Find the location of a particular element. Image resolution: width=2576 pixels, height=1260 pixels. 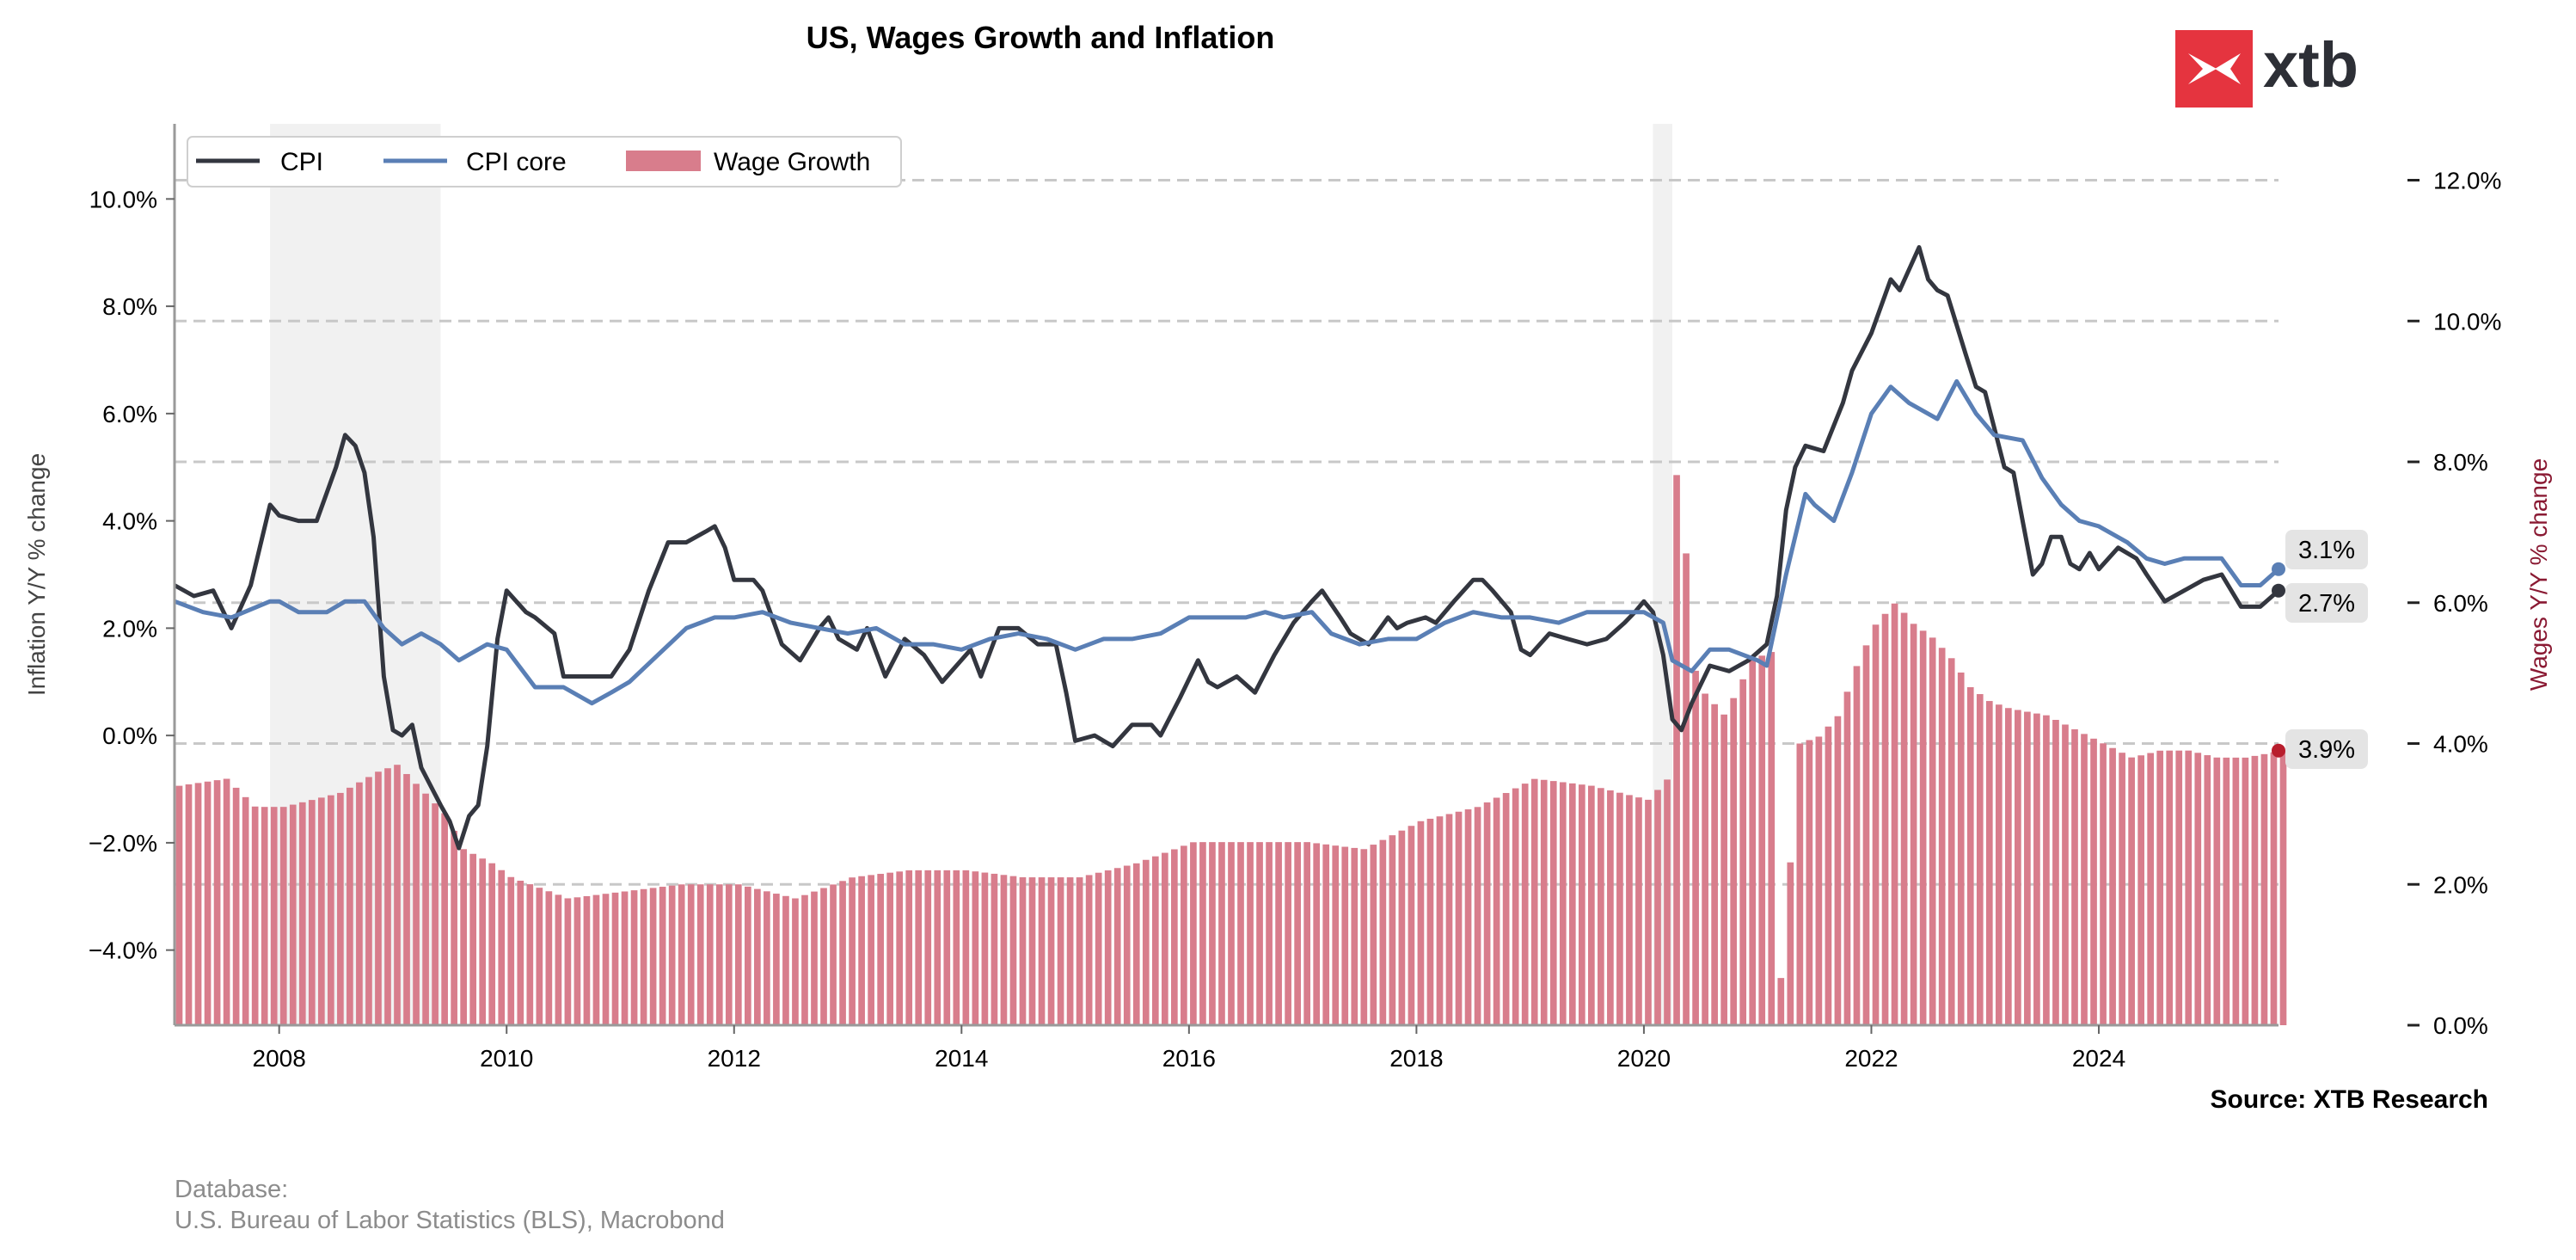

chart-title: US, Wages Growth and Inflation is located at coordinates (1041, 38).